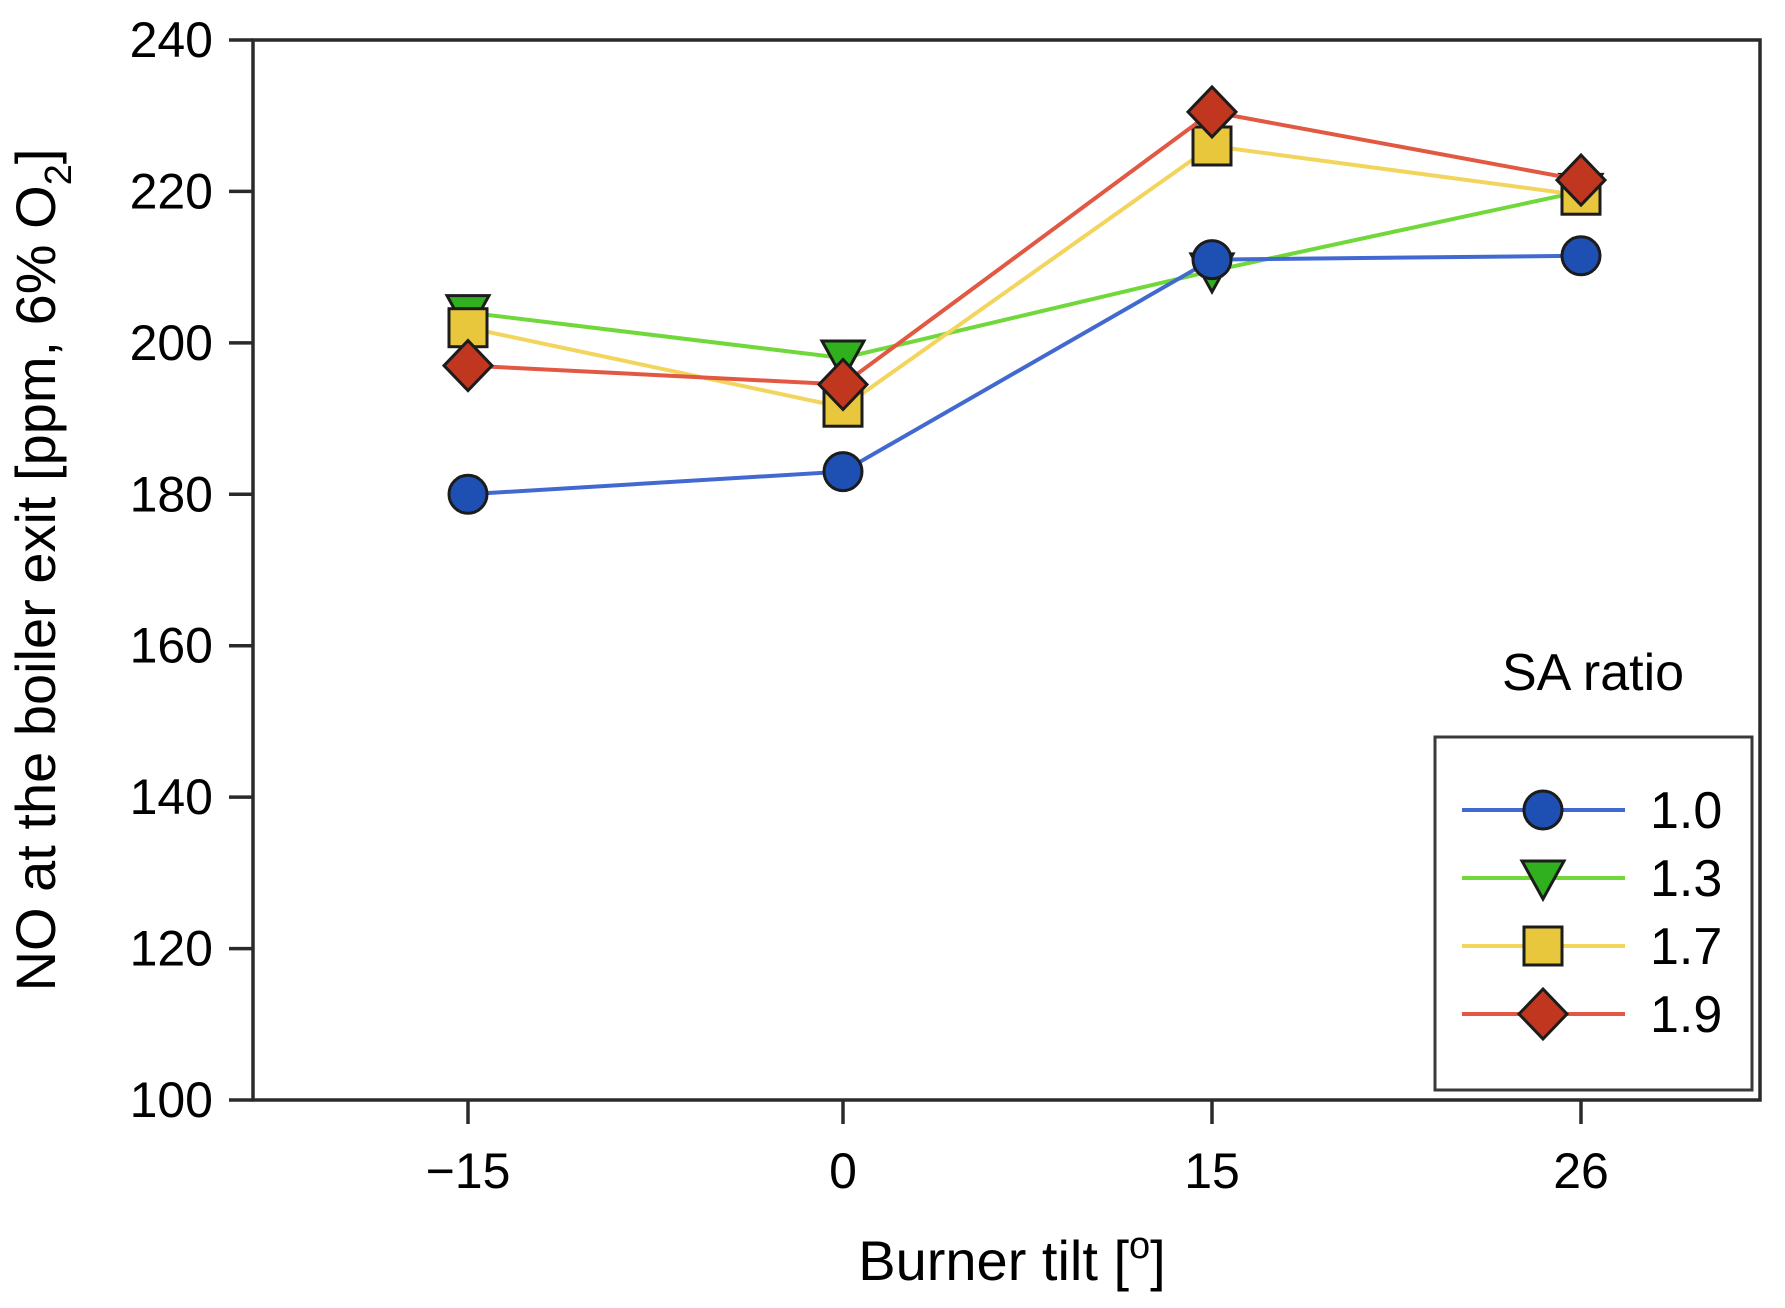 Image resolution: width=1785 pixels, height=1308 pixels. Describe the element at coordinates (1686, 947) in the screenshot. I see `legend-label: 1.7` at that location.